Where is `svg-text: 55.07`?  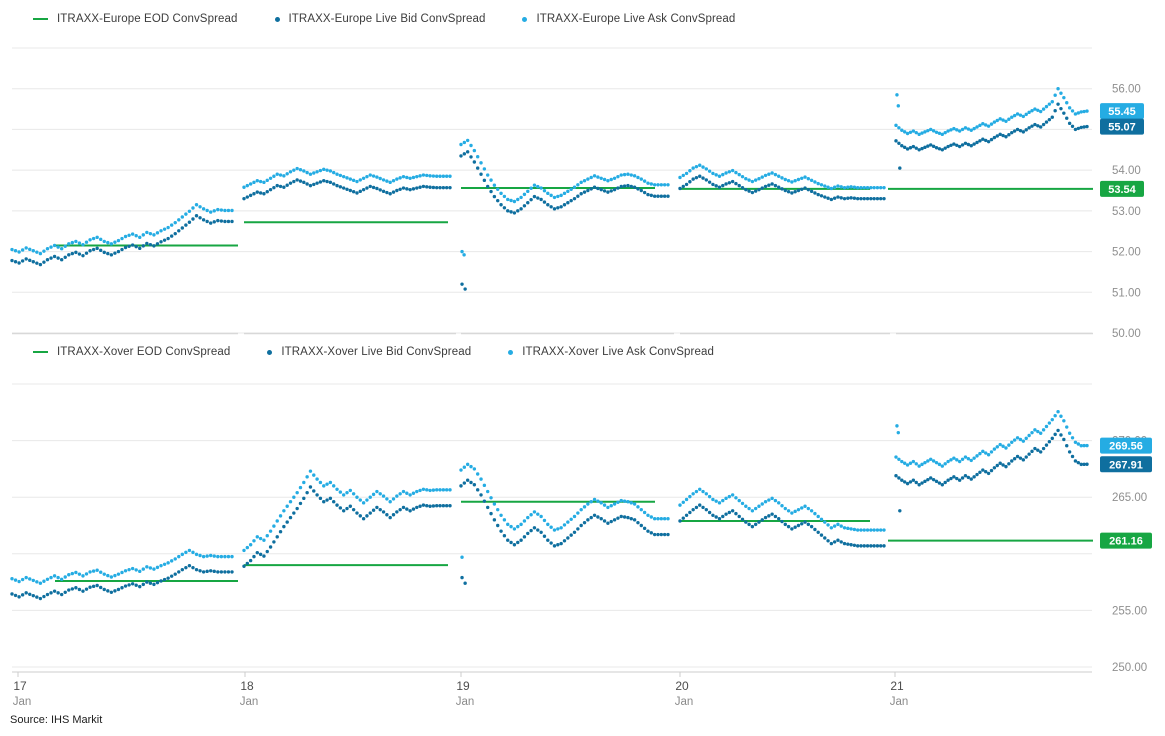 svg-text: 55.07 is located at coordinates (1122, 128).